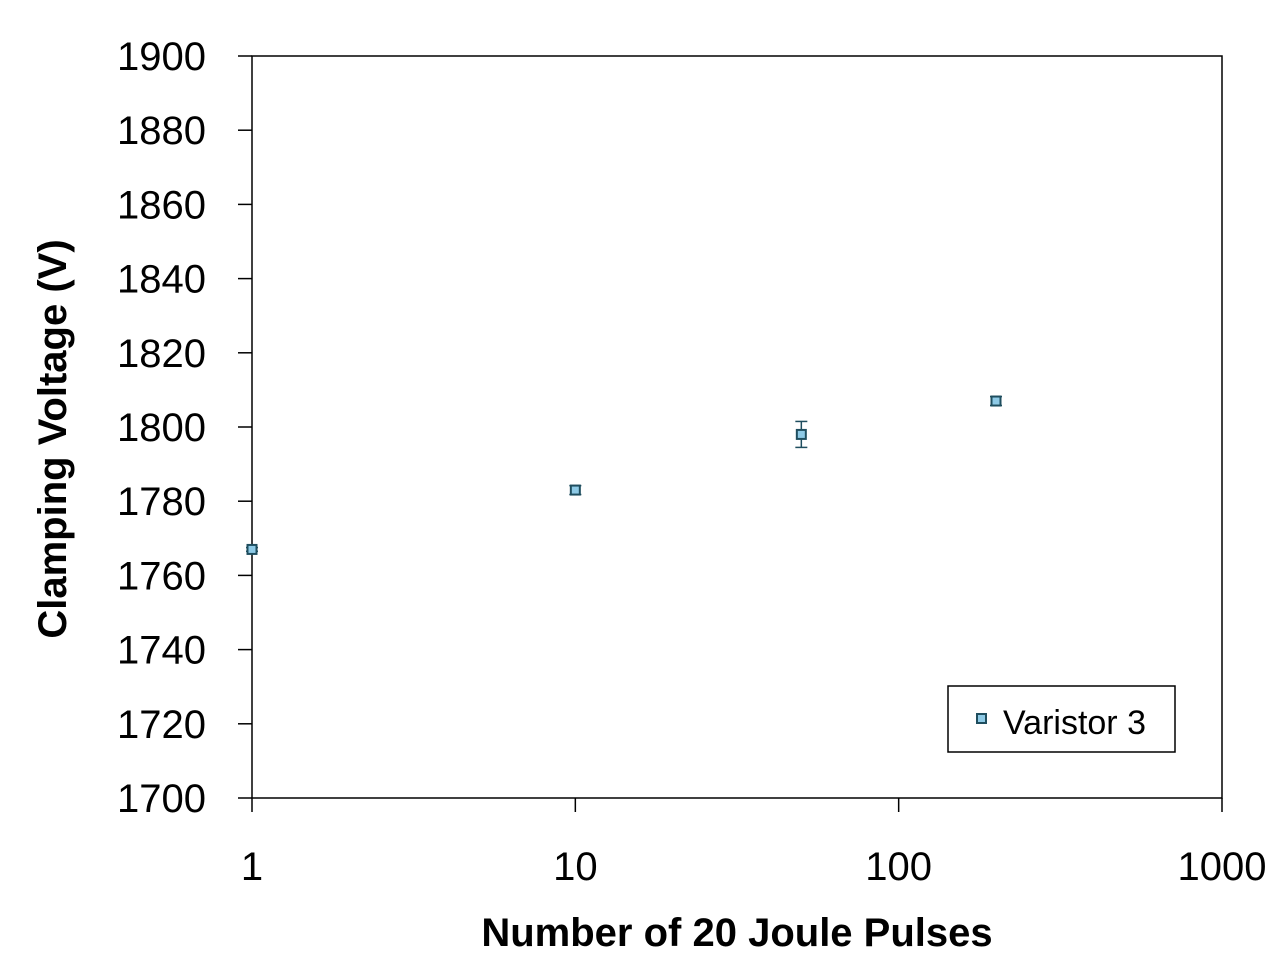 The width and height of the screenshot is (1288, 977). What do you see at coordinates (898, 867) in the screenshot?
I see `x-tick-label: 100` at bounding box center [898, 867].